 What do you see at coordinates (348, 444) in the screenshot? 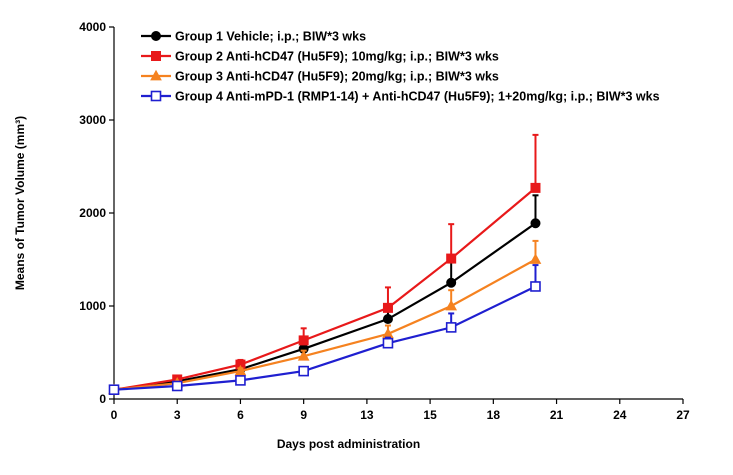
I see `x-axis-title: Days post administration` at bounding box center [348, 444].